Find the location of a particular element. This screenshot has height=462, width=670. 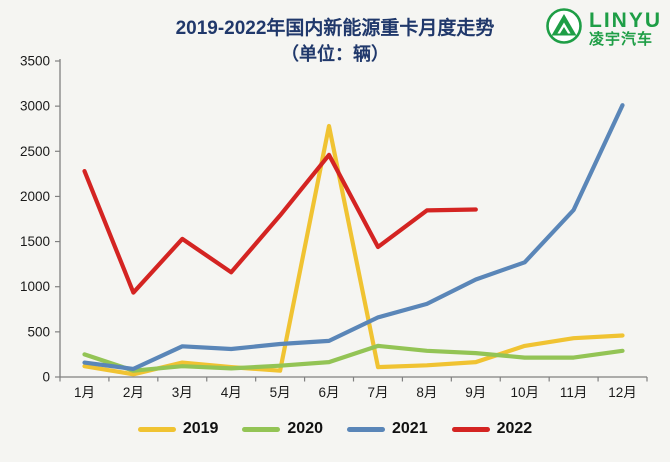

legend-label: 2021 is located at coordinates (410, 428).